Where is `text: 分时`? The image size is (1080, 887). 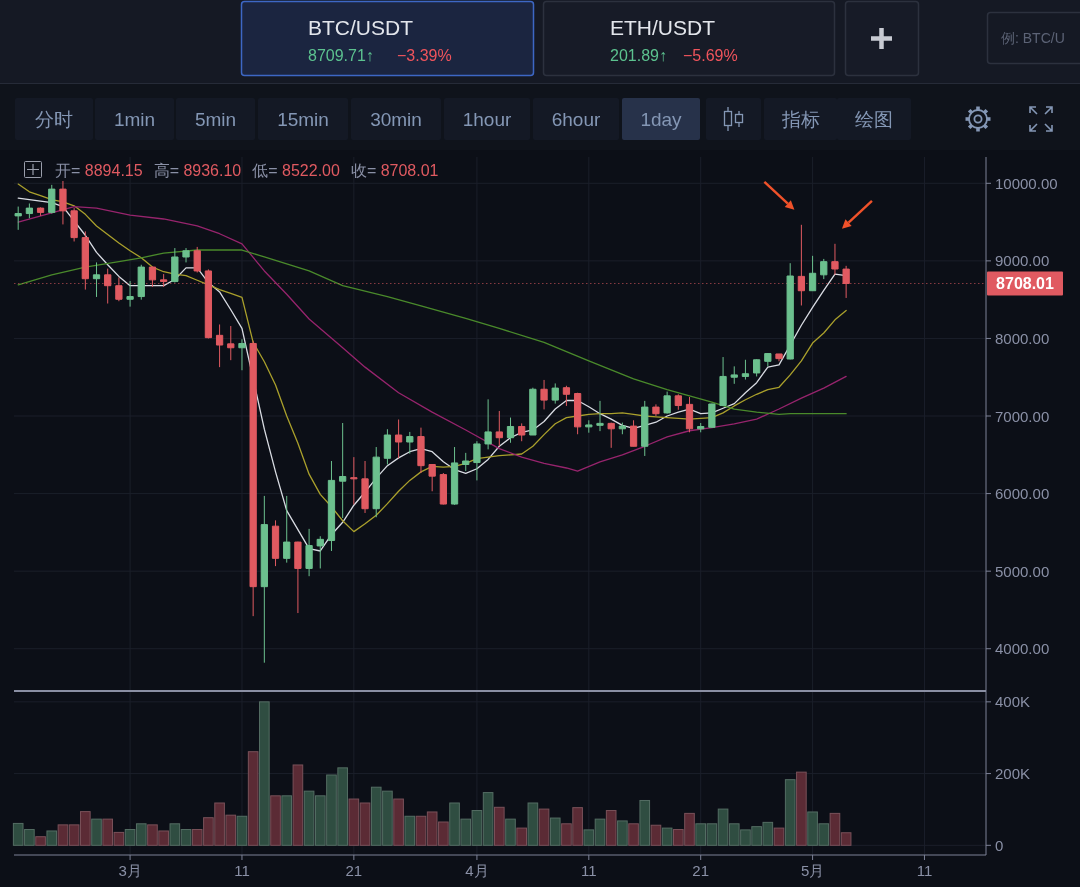
text: 分时 is located at coordinates (54, 119).